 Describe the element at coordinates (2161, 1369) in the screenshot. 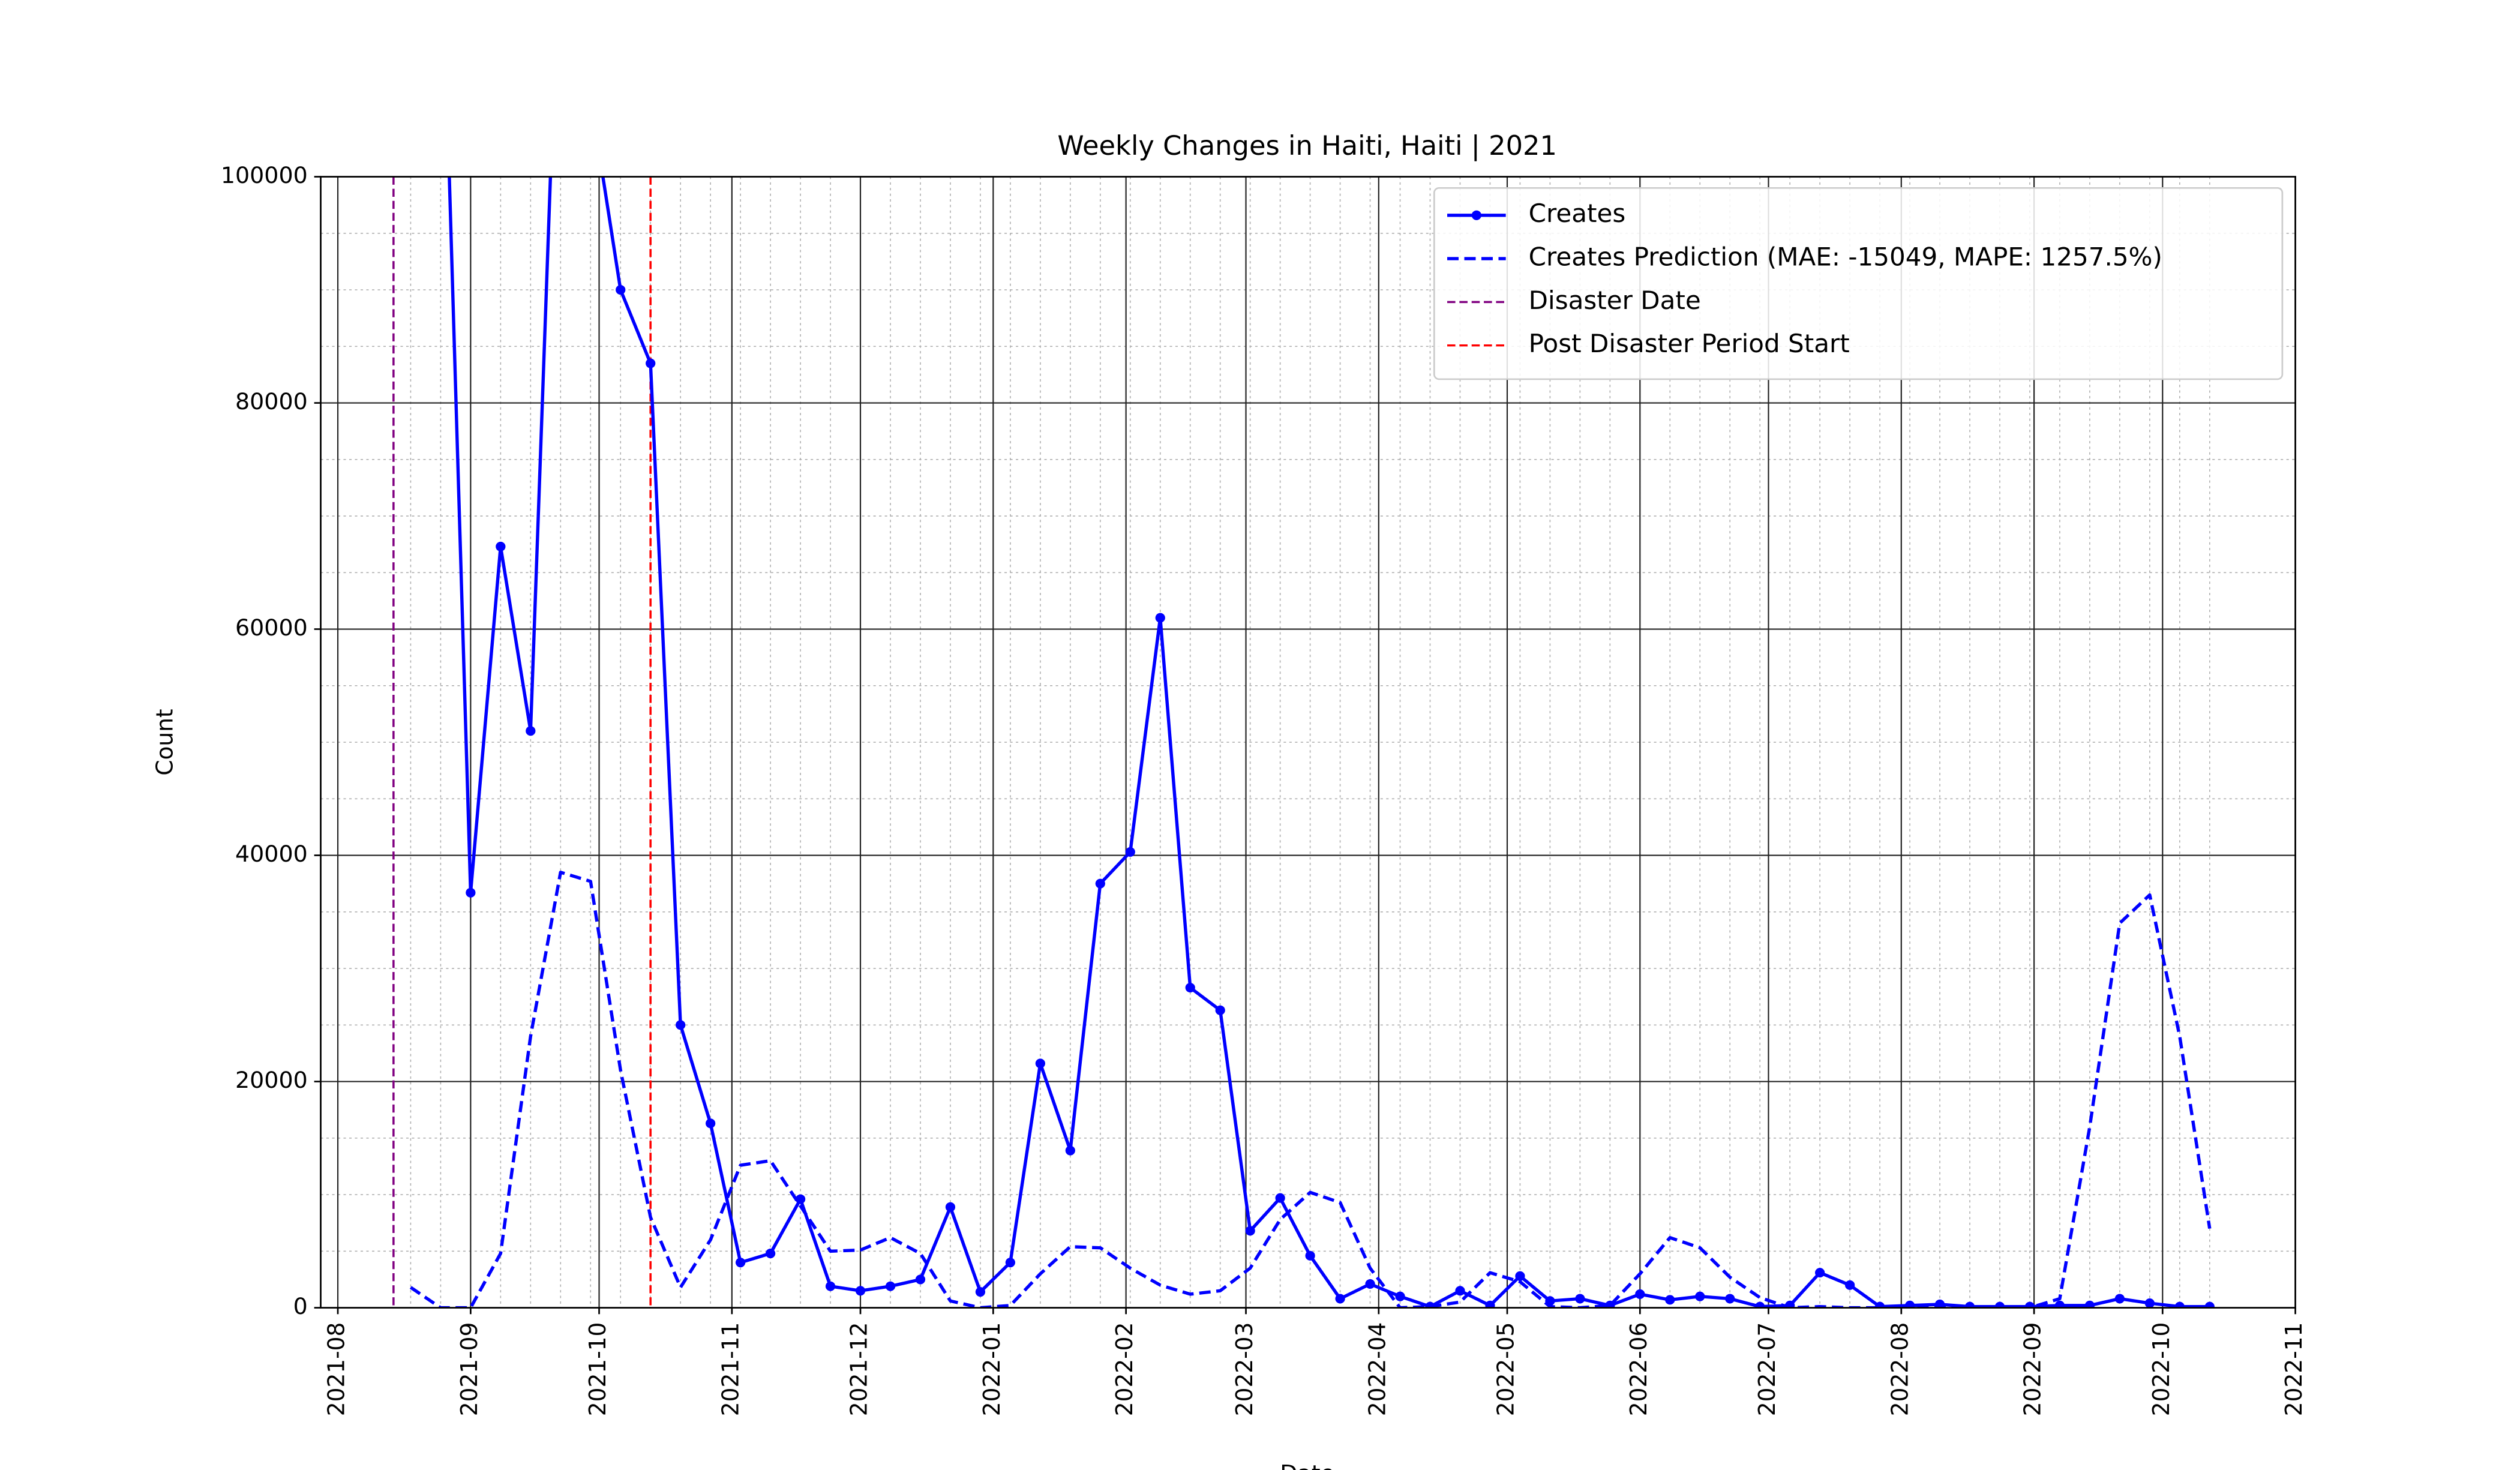

I see `x-tick-label: 2022-10` at that location.